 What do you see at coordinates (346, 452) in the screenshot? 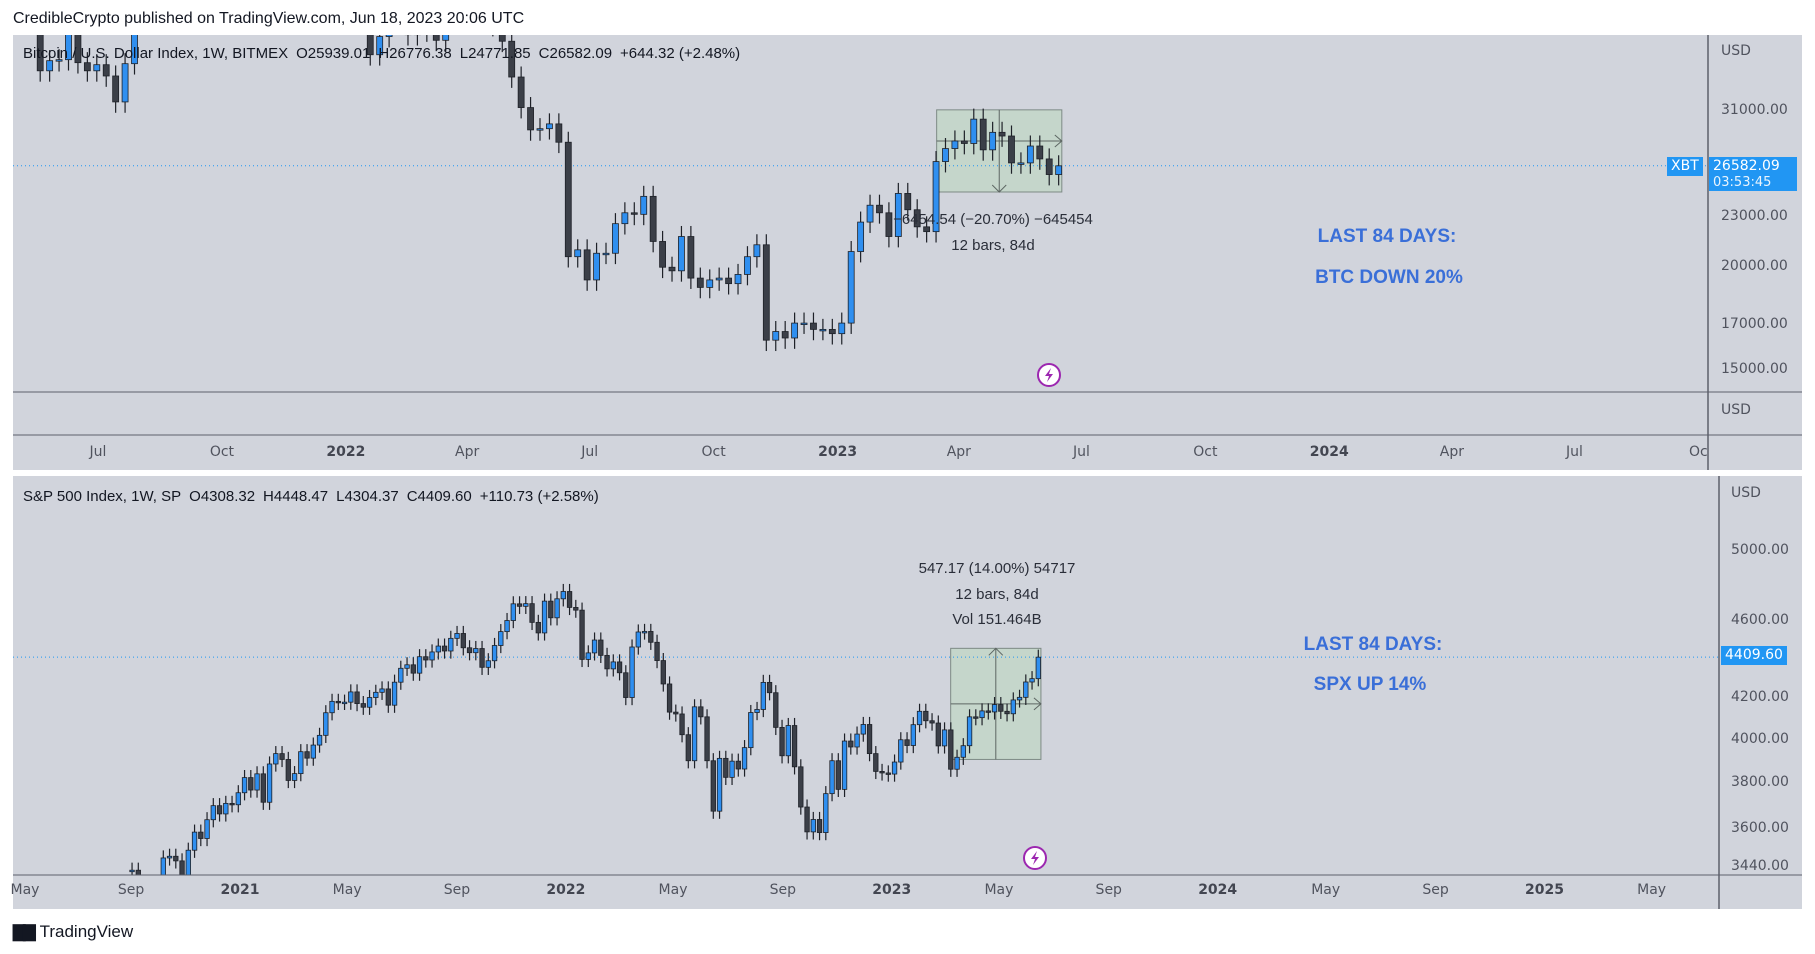
I see `time-tick-label: 2022` at bounding box center [346, 452].